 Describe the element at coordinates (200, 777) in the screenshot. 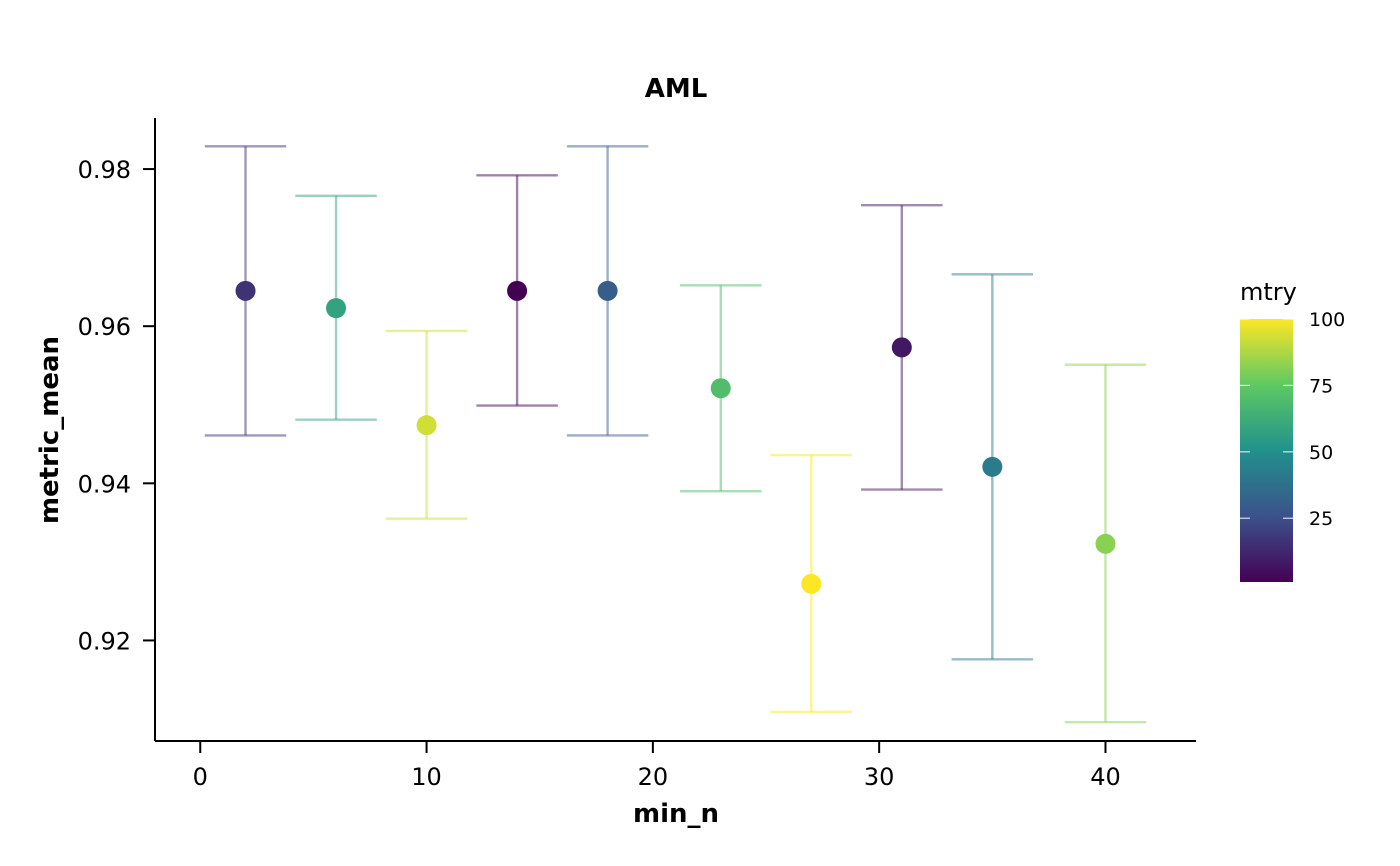

I see `x-tick-label: 0` at that location.